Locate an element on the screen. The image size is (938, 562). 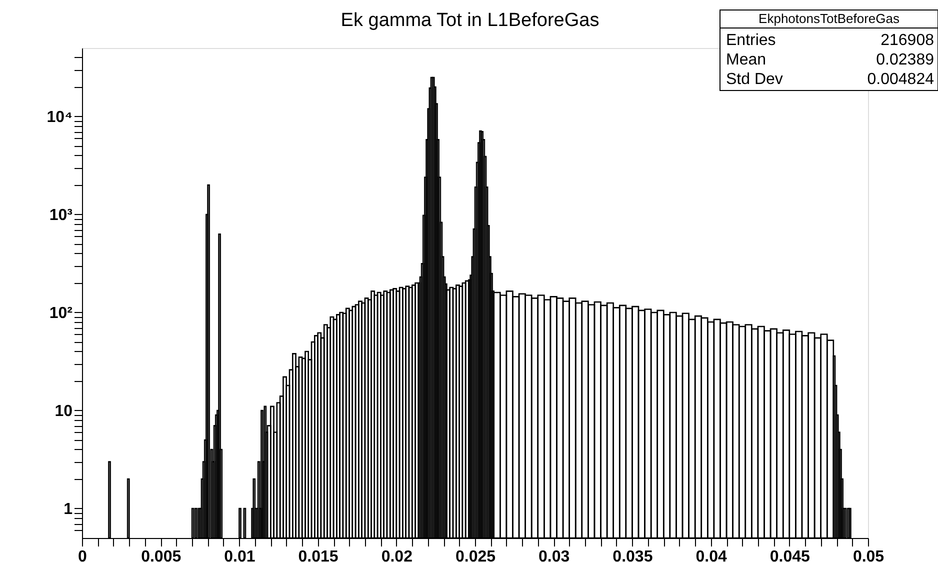
y-tick-label: 10⁴ is located at coordinates (59, 117).